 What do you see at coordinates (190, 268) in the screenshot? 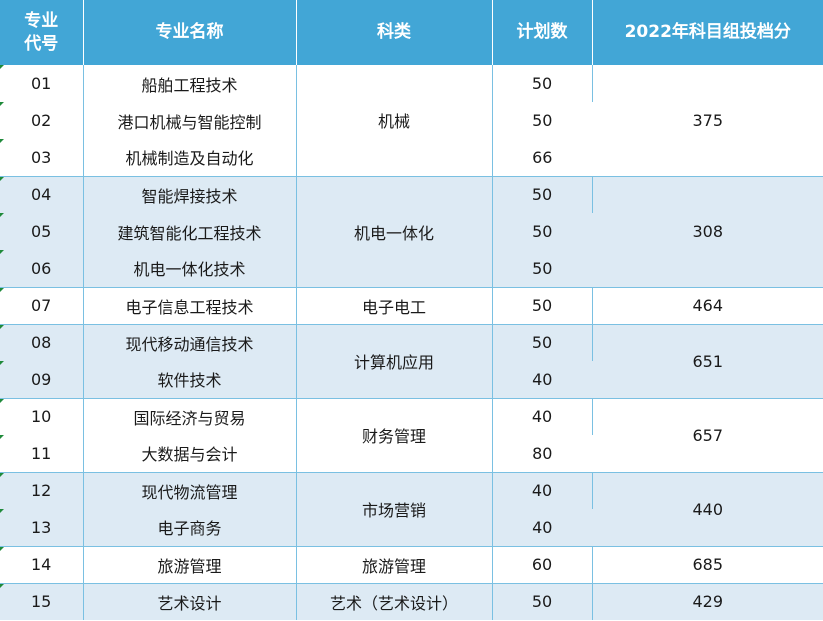
I see `cell-name: 机电一体化技术` at bounding box center [190, 268].